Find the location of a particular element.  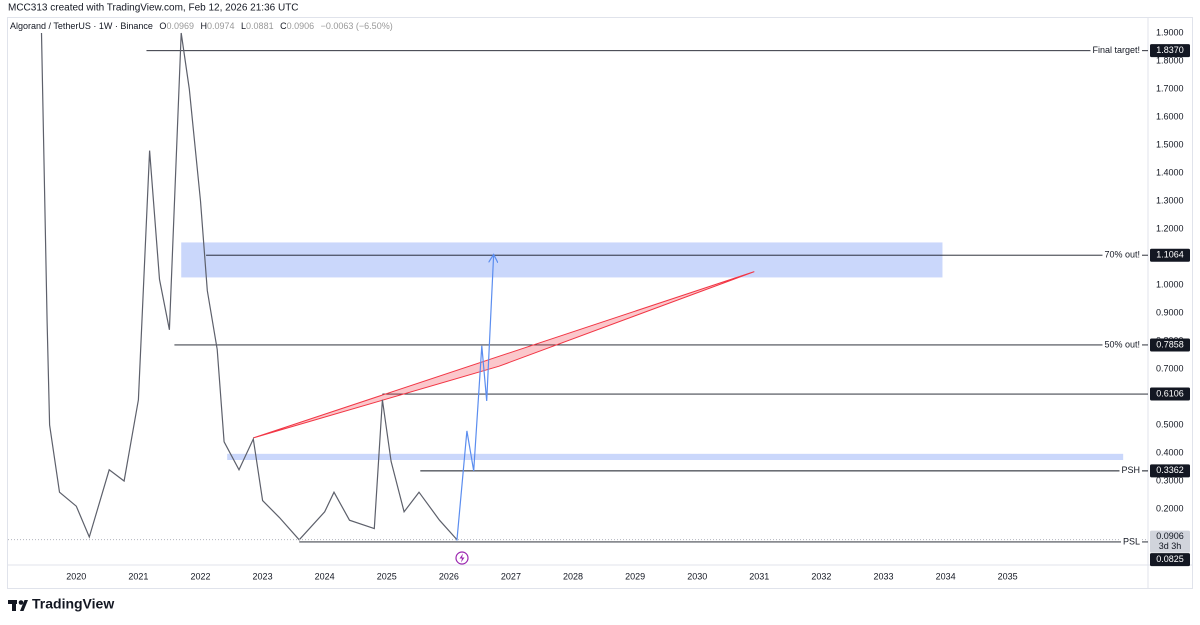

x-tick-label: 2028 is located at coordinates (573, 576).